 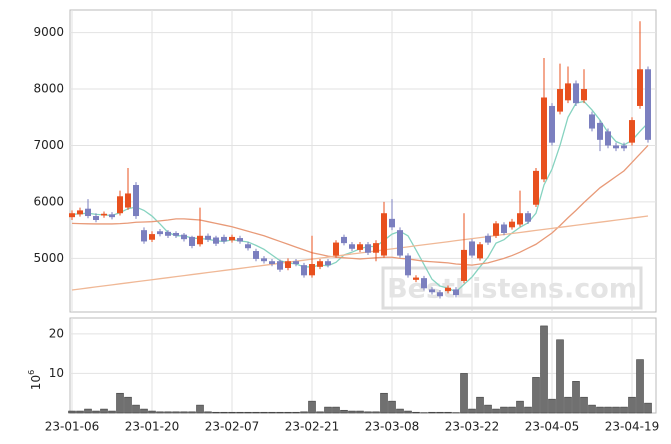 I want to click on y-tick-label: 7000, so click(x=48, y=145).